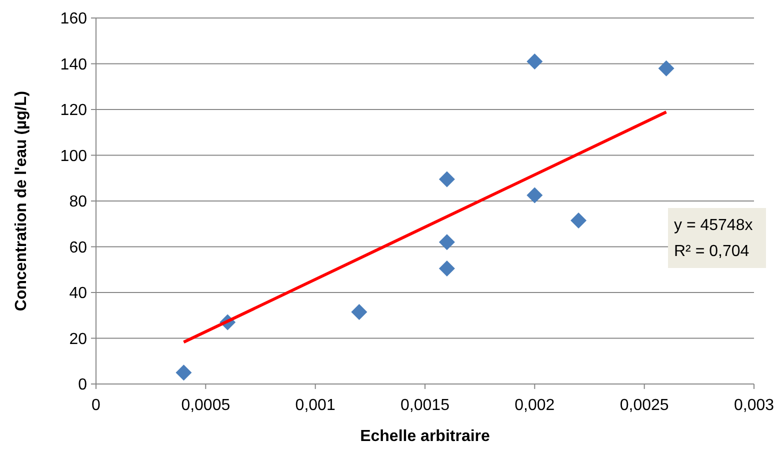  Describe the element at coordinates (534, 405) in the screenshot. I see `x-tick-label: 0,002` at that location.